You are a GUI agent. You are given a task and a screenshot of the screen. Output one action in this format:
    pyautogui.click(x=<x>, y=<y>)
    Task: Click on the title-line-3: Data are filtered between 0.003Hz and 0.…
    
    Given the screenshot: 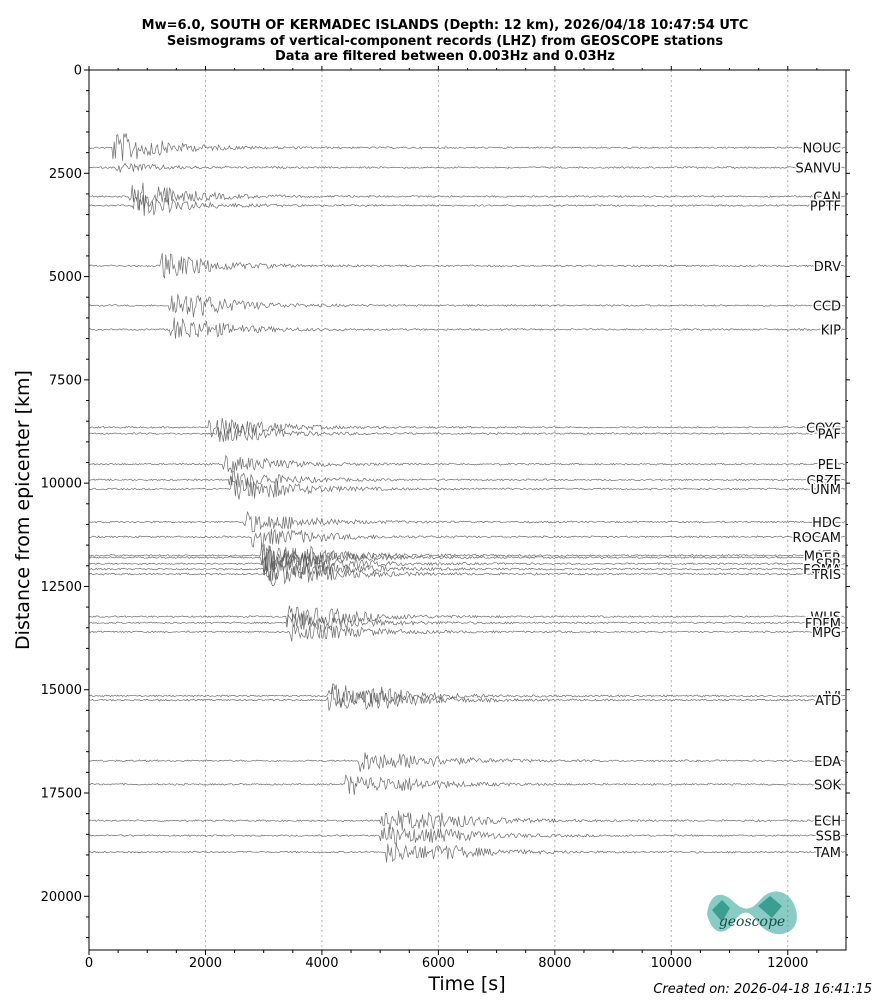 What is the action you would take?
    pyautogui.click(x=445, y=56)
    